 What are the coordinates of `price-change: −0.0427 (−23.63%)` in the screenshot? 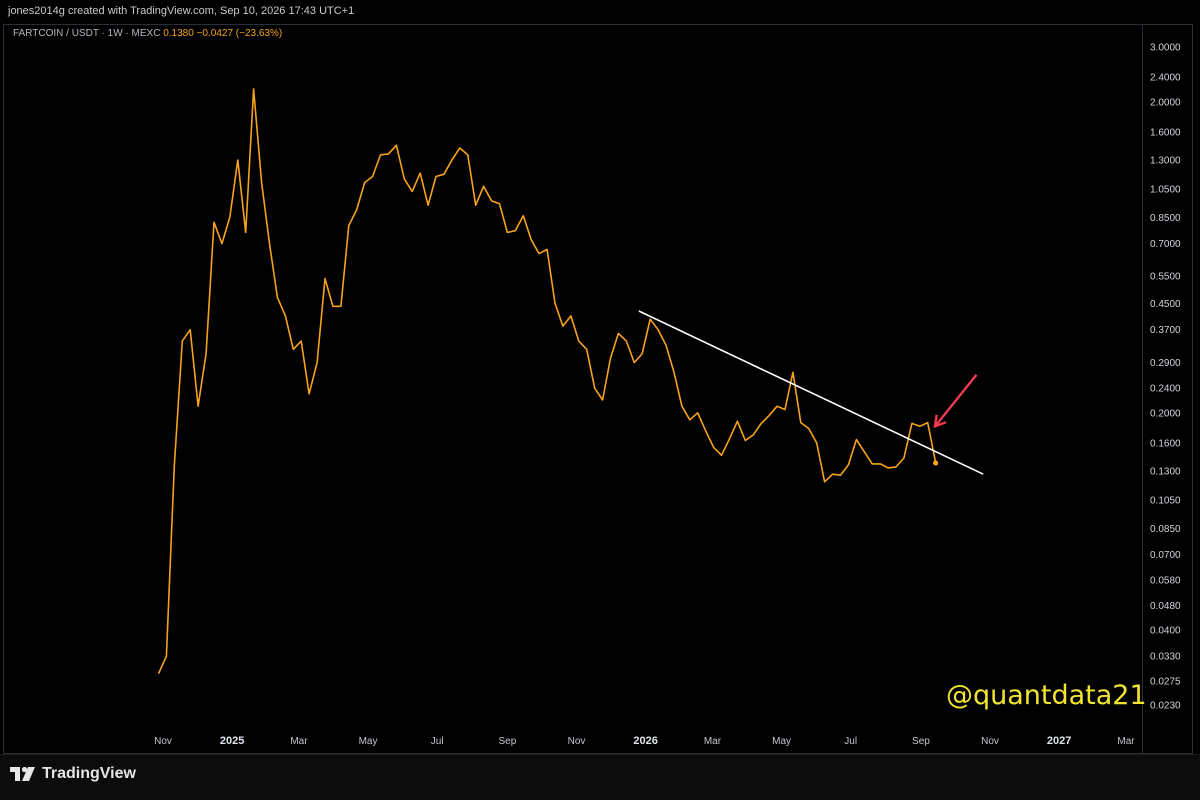 It's located at (239, 33).